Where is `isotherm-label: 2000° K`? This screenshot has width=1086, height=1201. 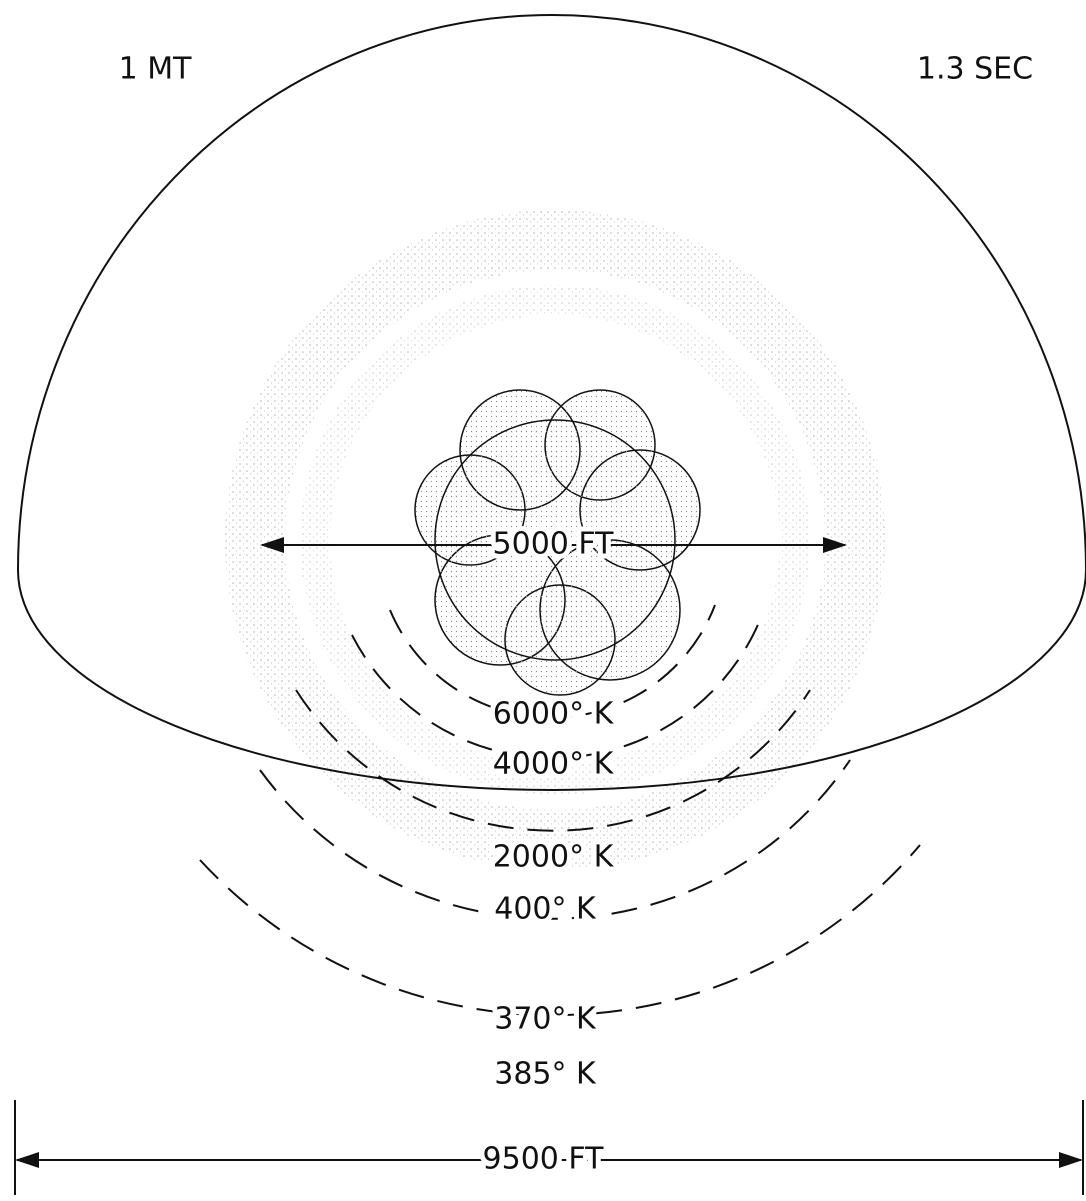 isotherm-label: 2000° K is located at coordinates (554, 857).